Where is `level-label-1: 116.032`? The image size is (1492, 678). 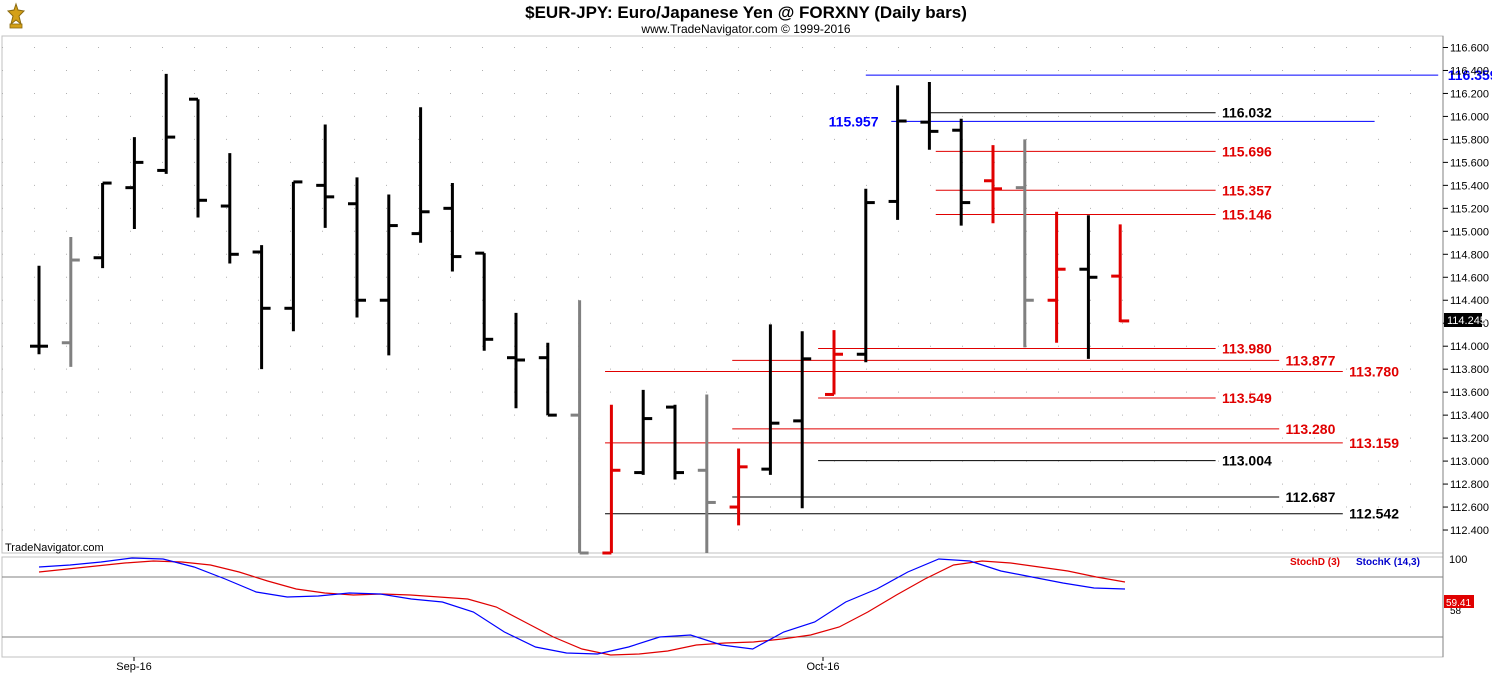 level-label-1: 116.032 is located at coordinates (1247, 113).